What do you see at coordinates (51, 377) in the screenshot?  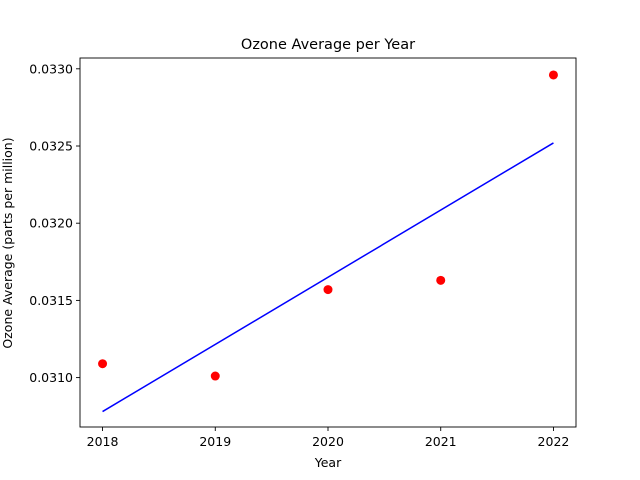 I see `y-tick-label: 0.0310` at bounding box center [51, 377].